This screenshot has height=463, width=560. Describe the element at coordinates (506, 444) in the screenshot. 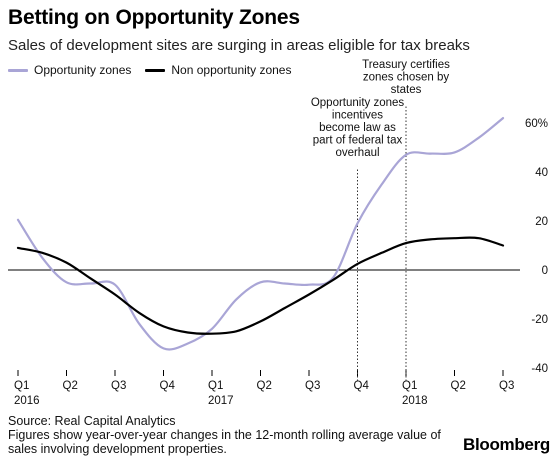

I see `bloomberg-logo: Bloomberg` at that location.